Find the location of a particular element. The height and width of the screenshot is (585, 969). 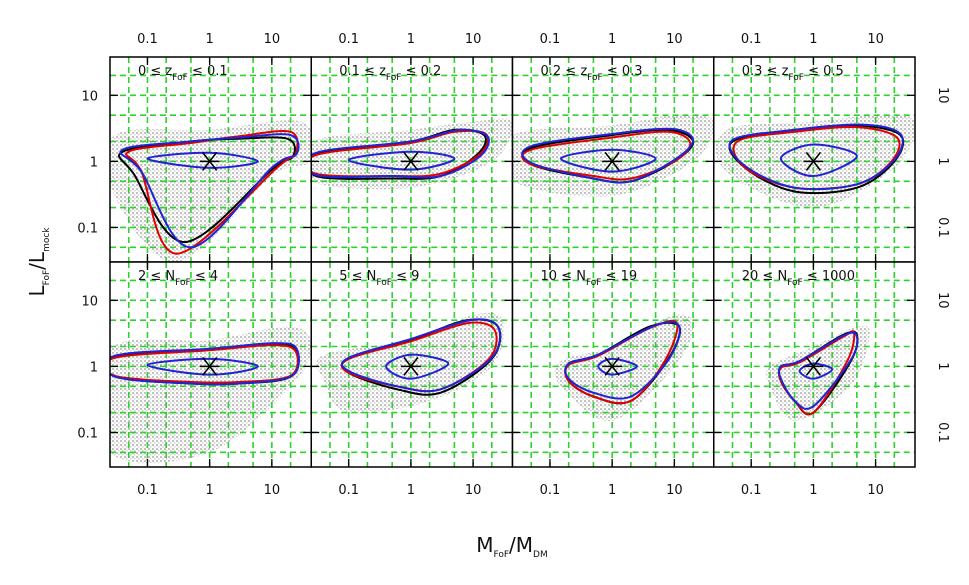

y-axis-title-part: /L is located at coordinates (37, 260).